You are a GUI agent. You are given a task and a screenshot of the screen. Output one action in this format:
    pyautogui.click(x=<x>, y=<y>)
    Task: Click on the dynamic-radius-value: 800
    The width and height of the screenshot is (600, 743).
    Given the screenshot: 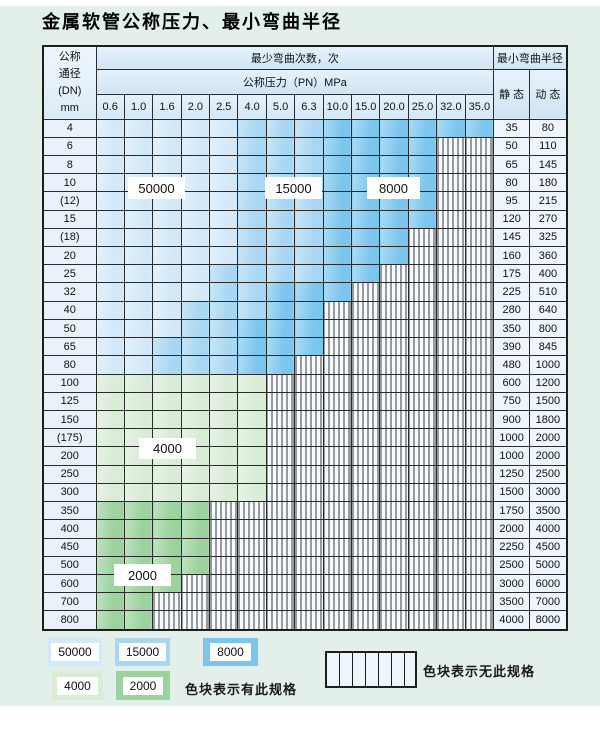 What is the action you would take?
    pyautogui.click(x=548, y=328)
    